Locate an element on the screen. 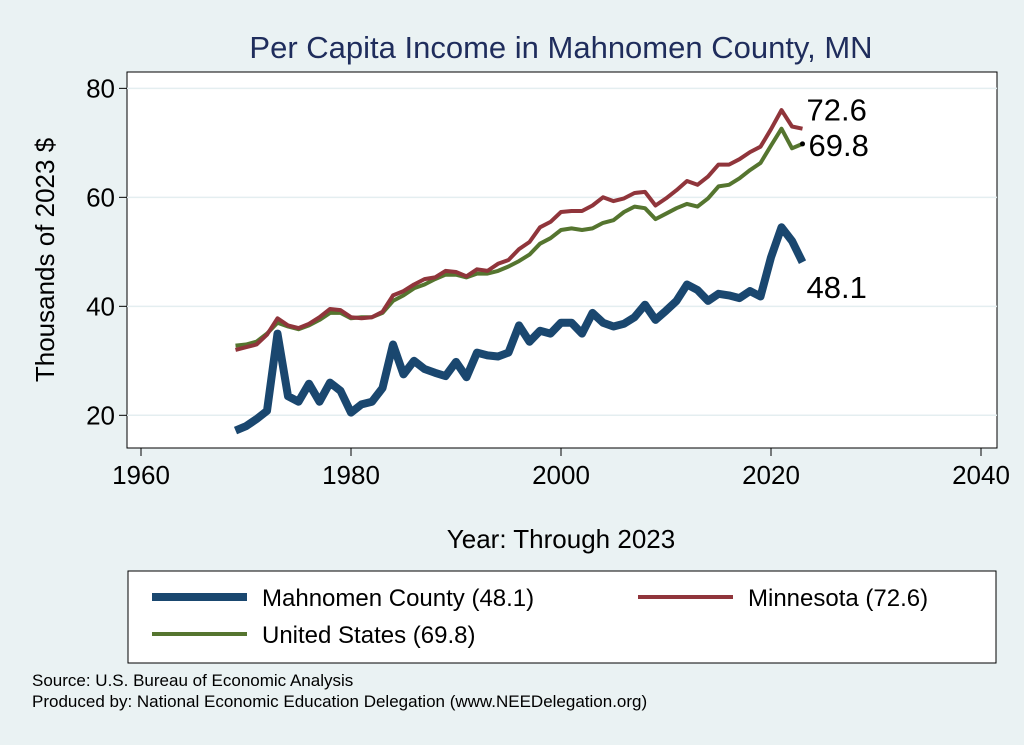 The width and height of the screenshot is (1024, 745). chart-title: Per Capita Income in Mahnomen County, MN is located at coordinates (560, 47).